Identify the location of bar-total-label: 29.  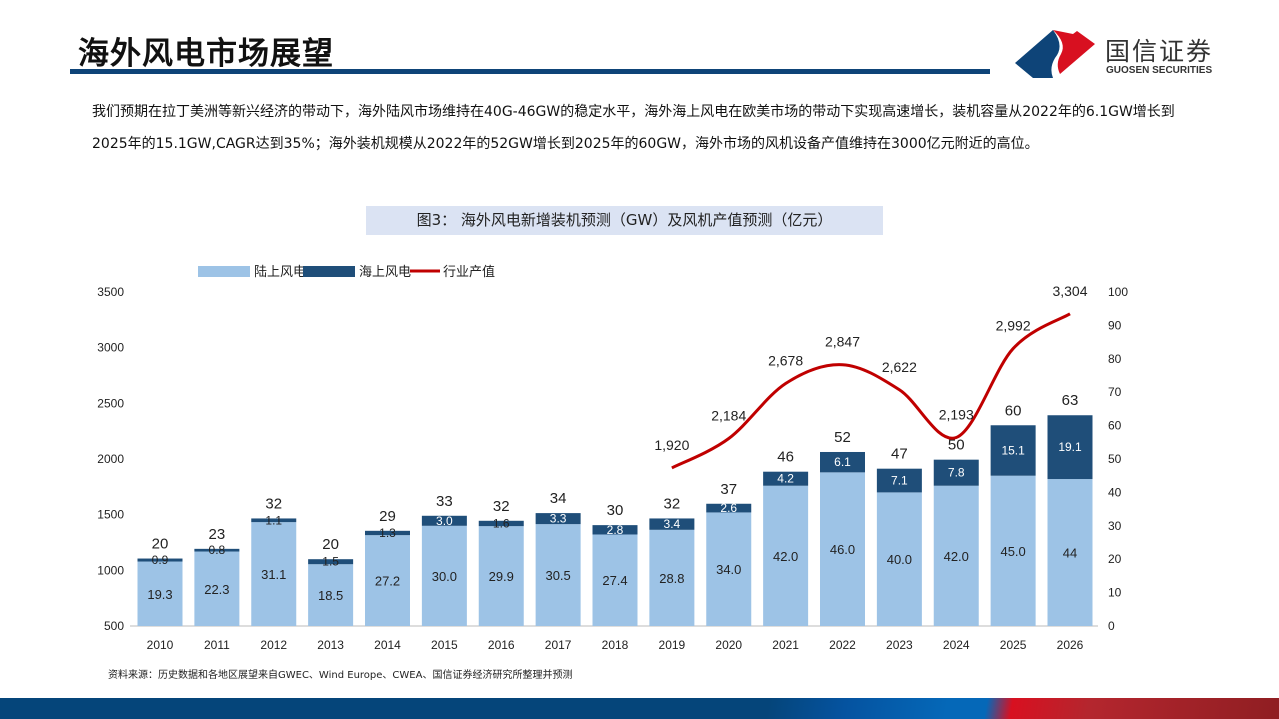
(387, 516).